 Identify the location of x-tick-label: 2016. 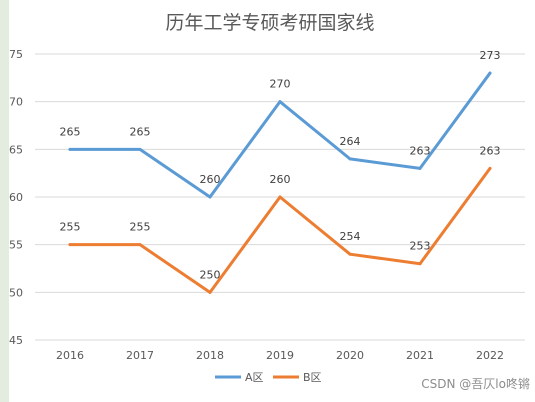
(70, 355).